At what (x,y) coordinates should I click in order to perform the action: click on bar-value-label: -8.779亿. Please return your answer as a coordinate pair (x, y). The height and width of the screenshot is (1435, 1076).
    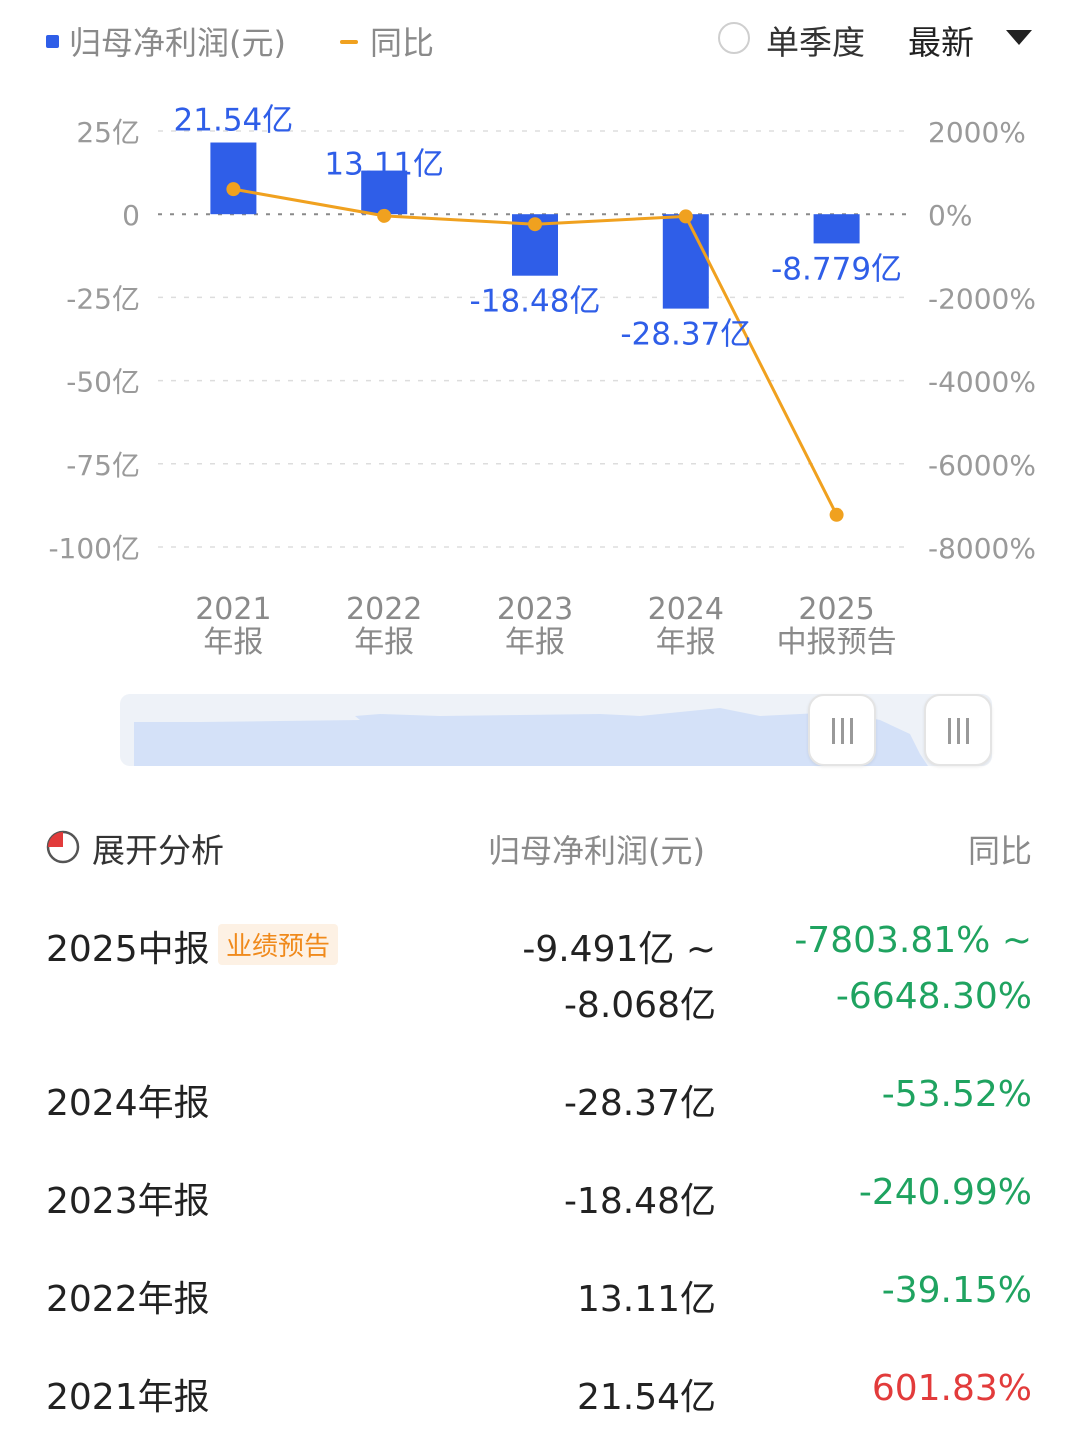
    Looking at the image, I should click on (836, 269).